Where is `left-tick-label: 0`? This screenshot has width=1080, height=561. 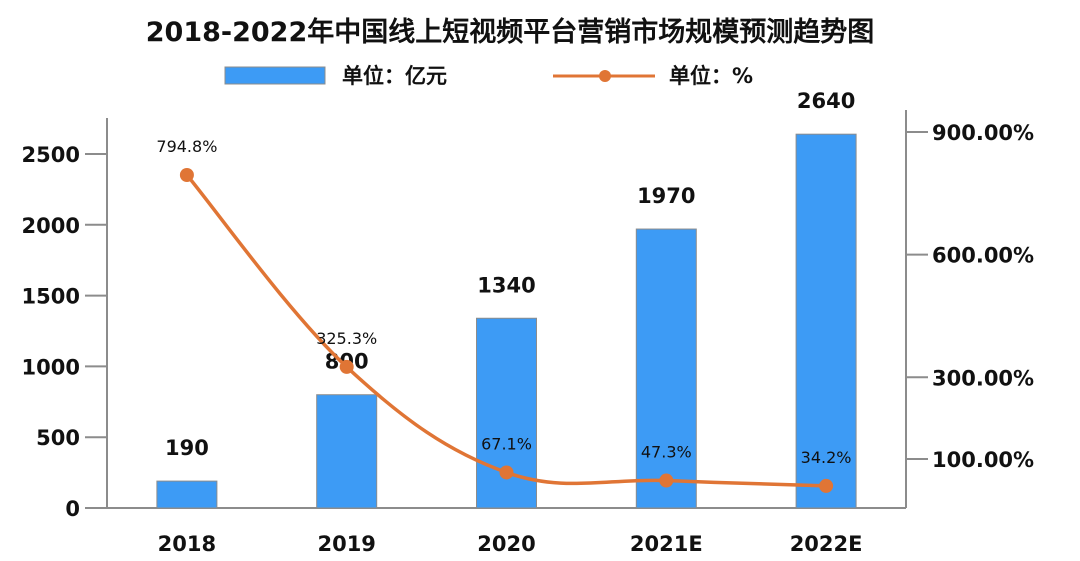
left-tick-label: 0 is located at coordinates (72, 509).